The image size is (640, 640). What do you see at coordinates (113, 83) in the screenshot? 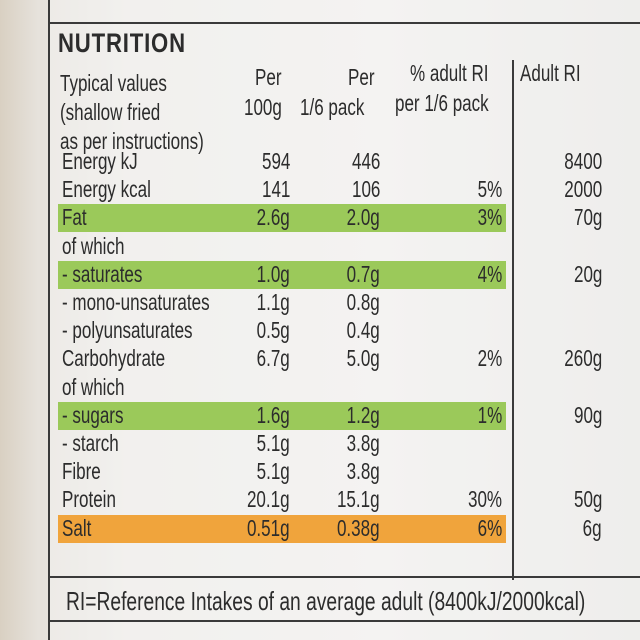
I see `header-typical-values: Typical values` at bounding box center [113, 83].